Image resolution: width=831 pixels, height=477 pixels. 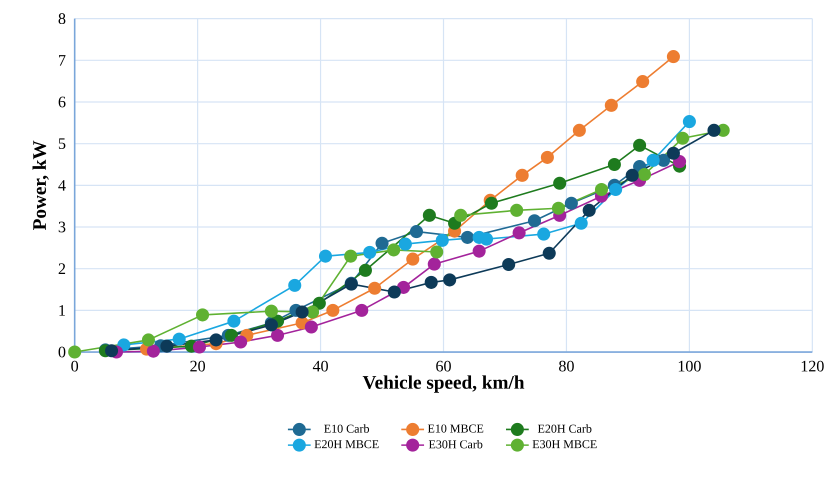 I want to click on x-tick-label: 0, so click(x=74, y=366).